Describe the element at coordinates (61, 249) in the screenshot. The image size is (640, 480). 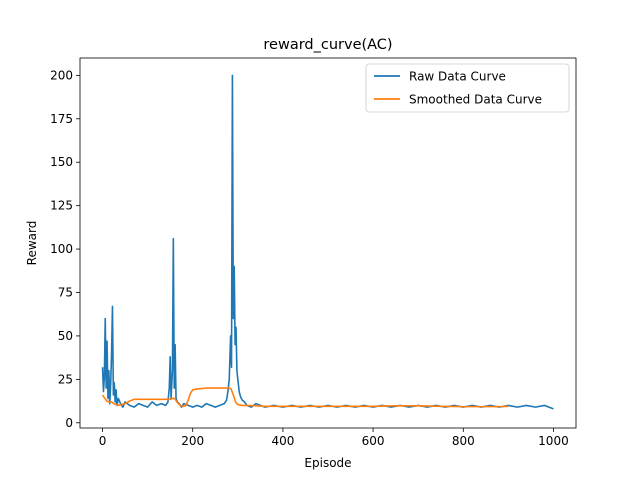
I see `y-tick-label: 100` at that location.